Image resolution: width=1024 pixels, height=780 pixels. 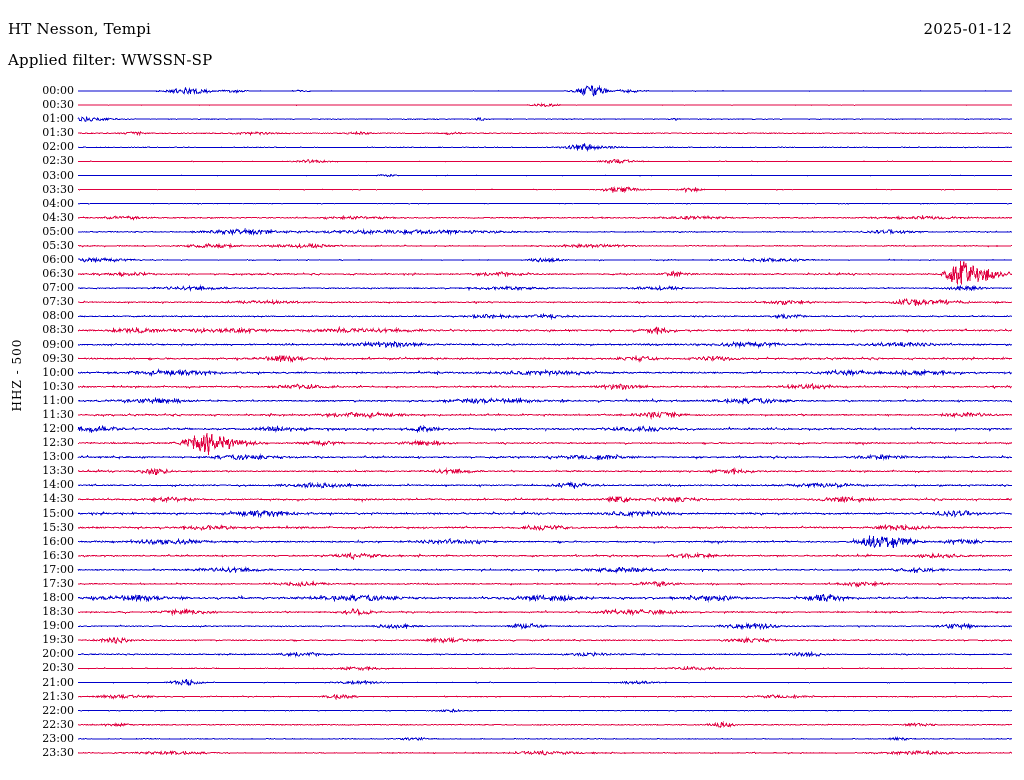 I want to click on time-label: 14:00, so click(x=58, y=485).